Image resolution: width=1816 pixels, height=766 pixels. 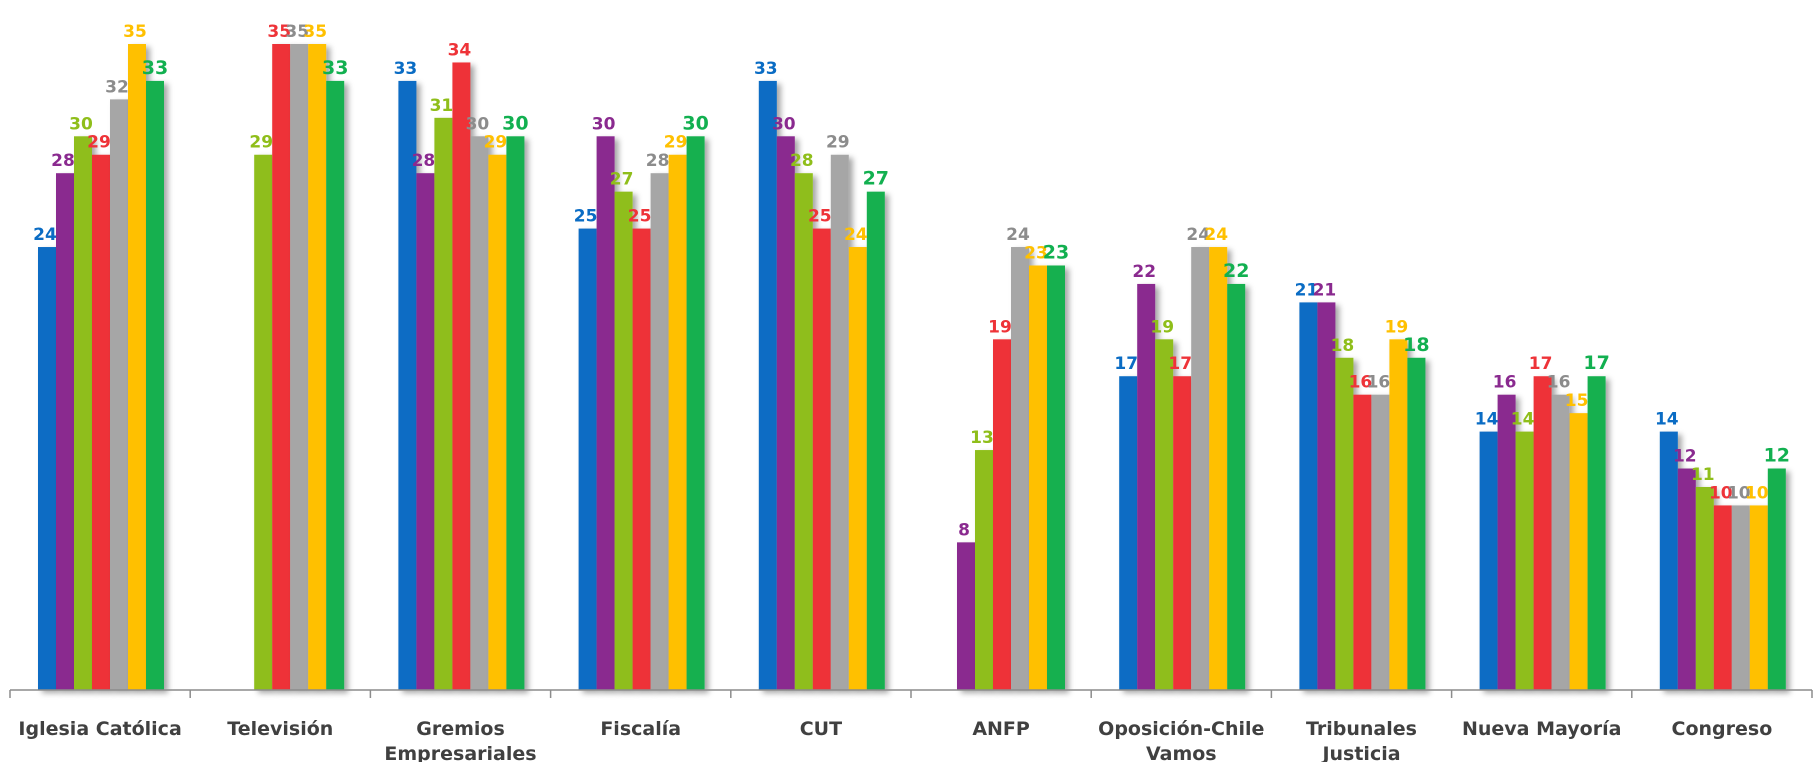 I want to click on category-label: ANFP, so click(x=1001, y=729).